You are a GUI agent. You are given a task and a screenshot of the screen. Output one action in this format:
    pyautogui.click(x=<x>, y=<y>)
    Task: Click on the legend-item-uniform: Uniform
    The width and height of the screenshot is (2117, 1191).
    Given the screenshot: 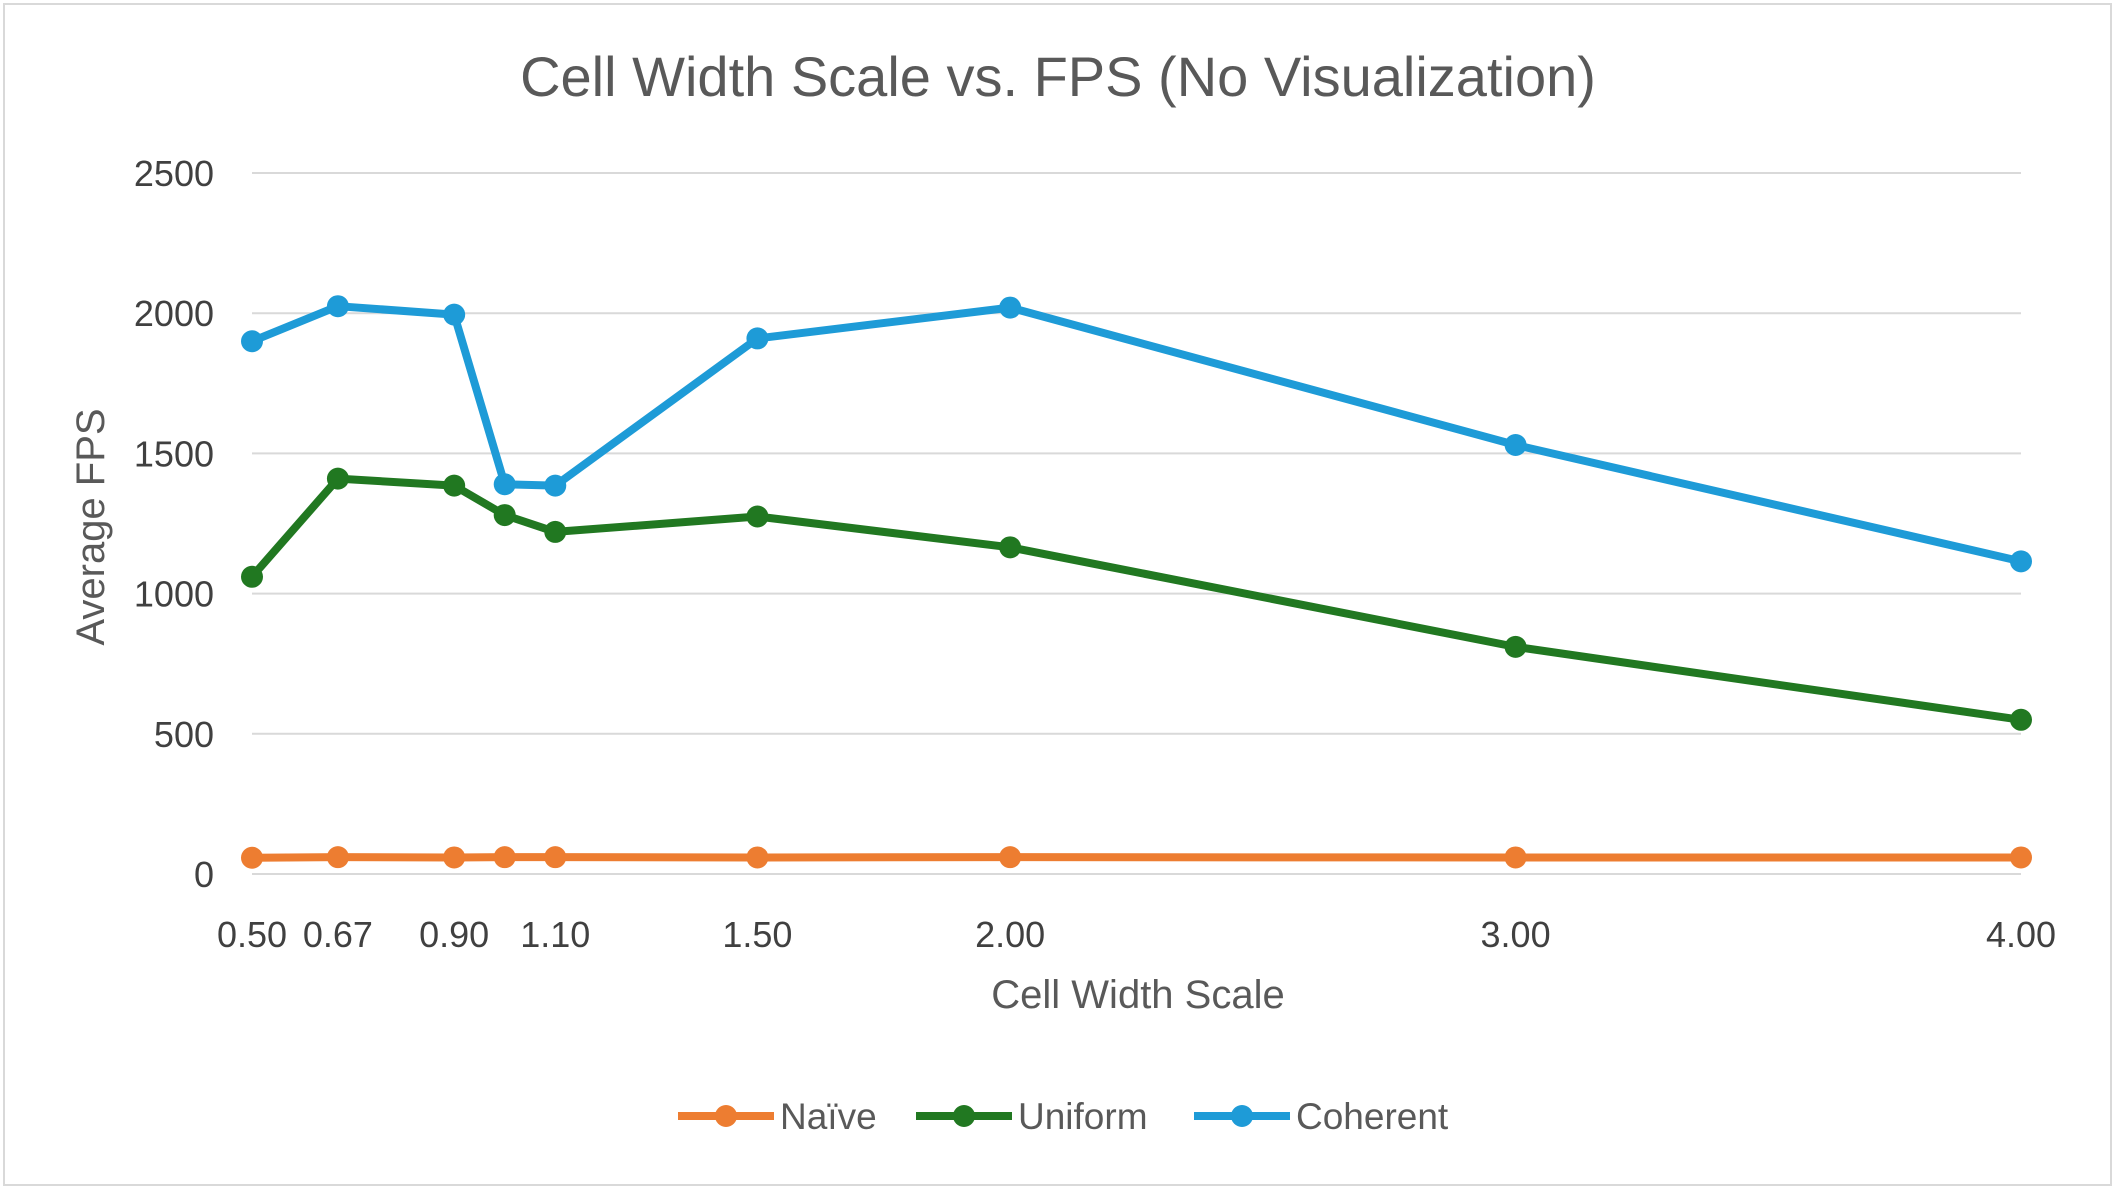 What is the action you would take?
    pyautogui.click(x=1032, y=1116)
    